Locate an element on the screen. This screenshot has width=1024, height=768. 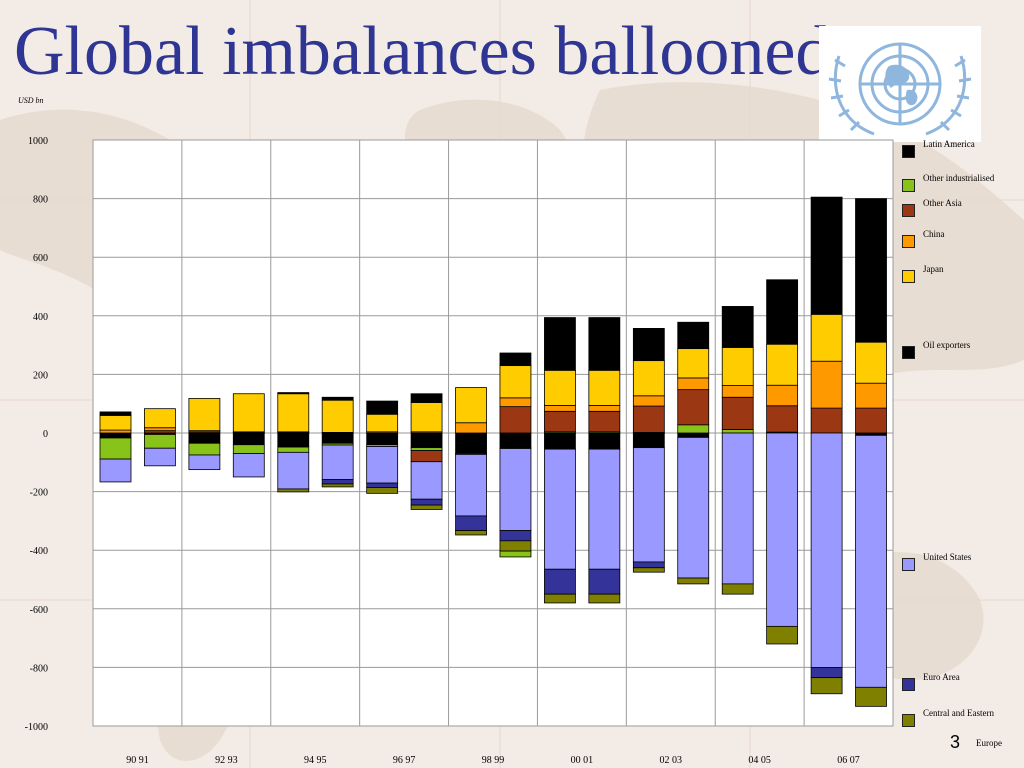
x-tick-label: 06 07 is located at coordinates (848, 760).